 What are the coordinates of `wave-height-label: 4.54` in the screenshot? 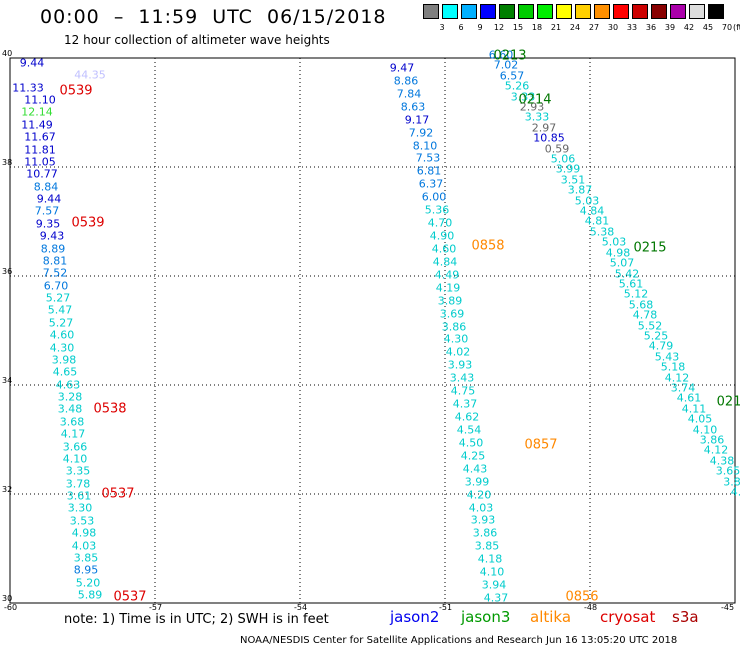 It's located at (469, 430).